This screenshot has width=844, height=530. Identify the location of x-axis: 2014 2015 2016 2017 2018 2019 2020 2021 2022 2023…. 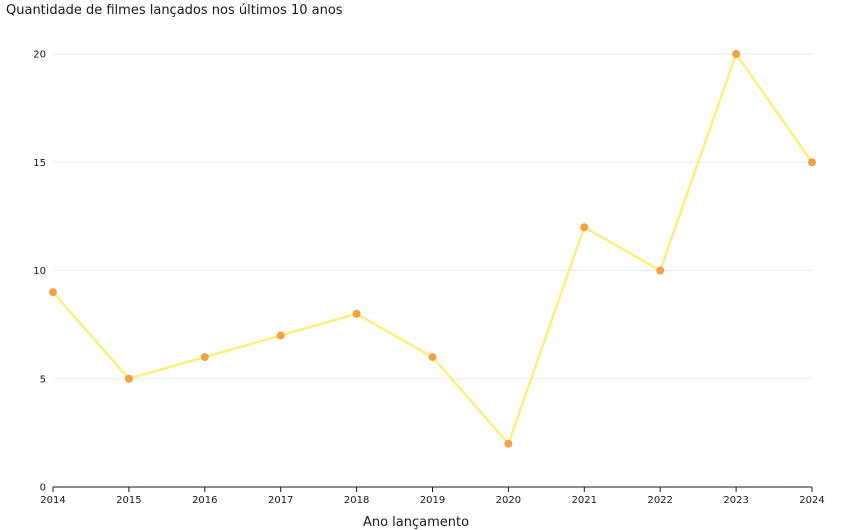
(432, 496).